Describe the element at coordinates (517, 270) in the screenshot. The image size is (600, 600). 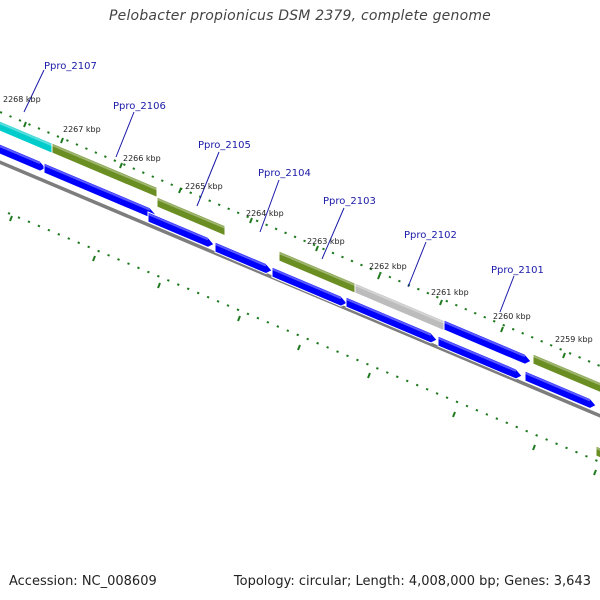
I see `gene-label: Ppro_2101` at that location.